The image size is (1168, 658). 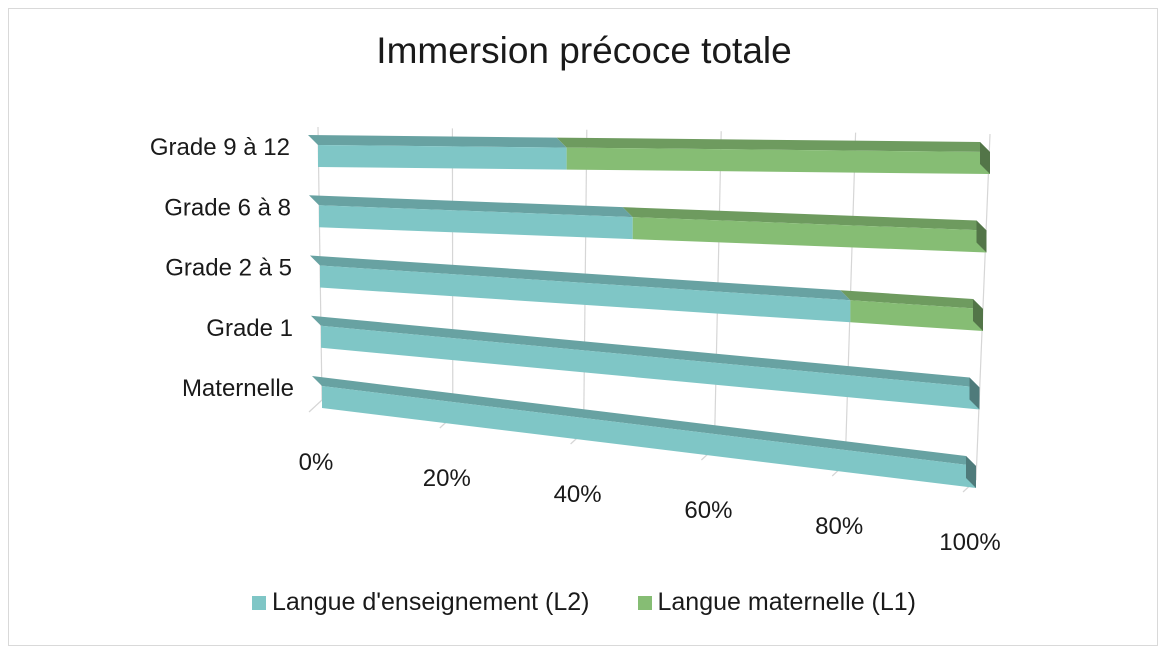 What do you see at coordinates (787, 602) in the screenshot?
I see `legend-label-l1: Langue maternelle (L1)` at bounding box center [787, 602].